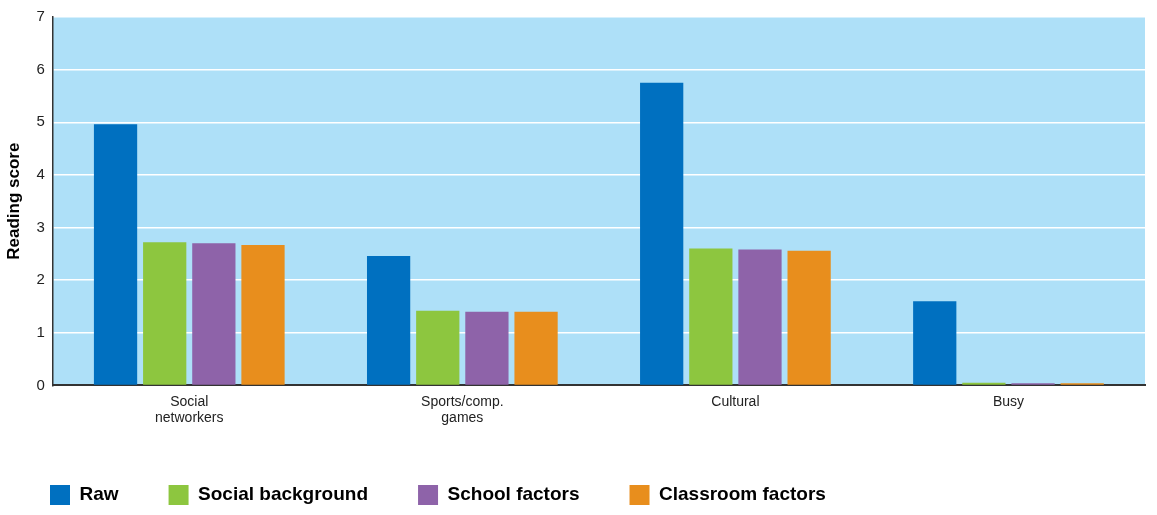  Describe the element at coordinates (99, 494) in the screenshot. I see `legend-label: Raw` at that location.